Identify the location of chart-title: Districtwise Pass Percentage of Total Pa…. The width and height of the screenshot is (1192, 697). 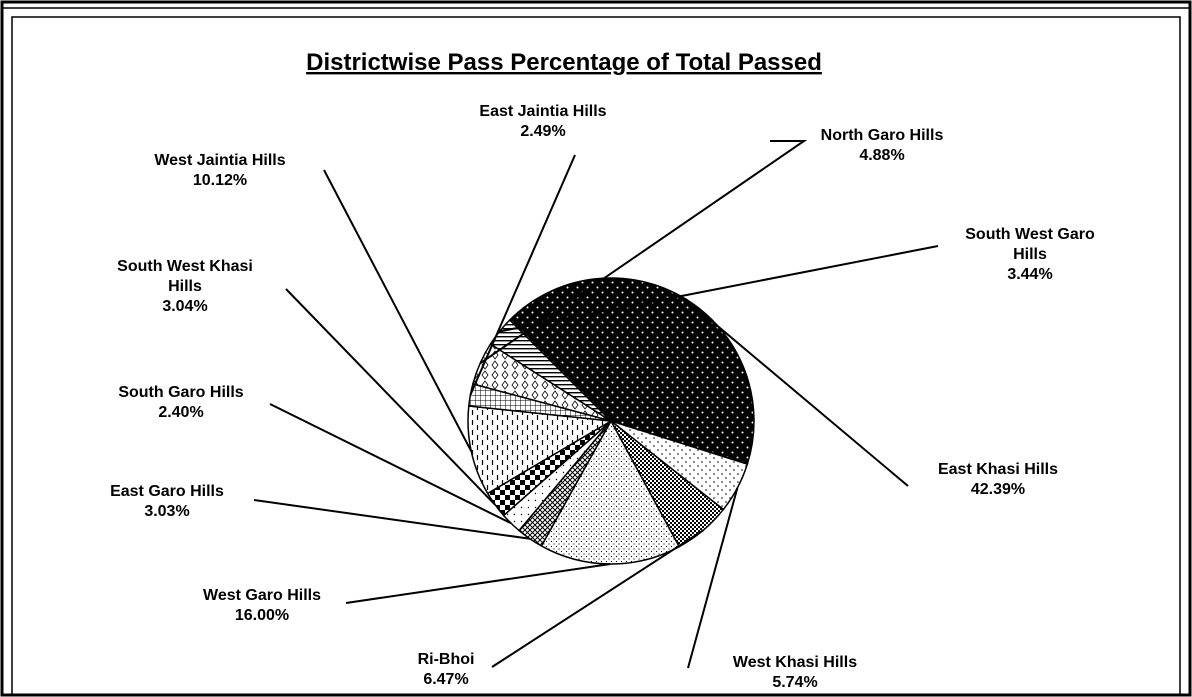
(564, 62).